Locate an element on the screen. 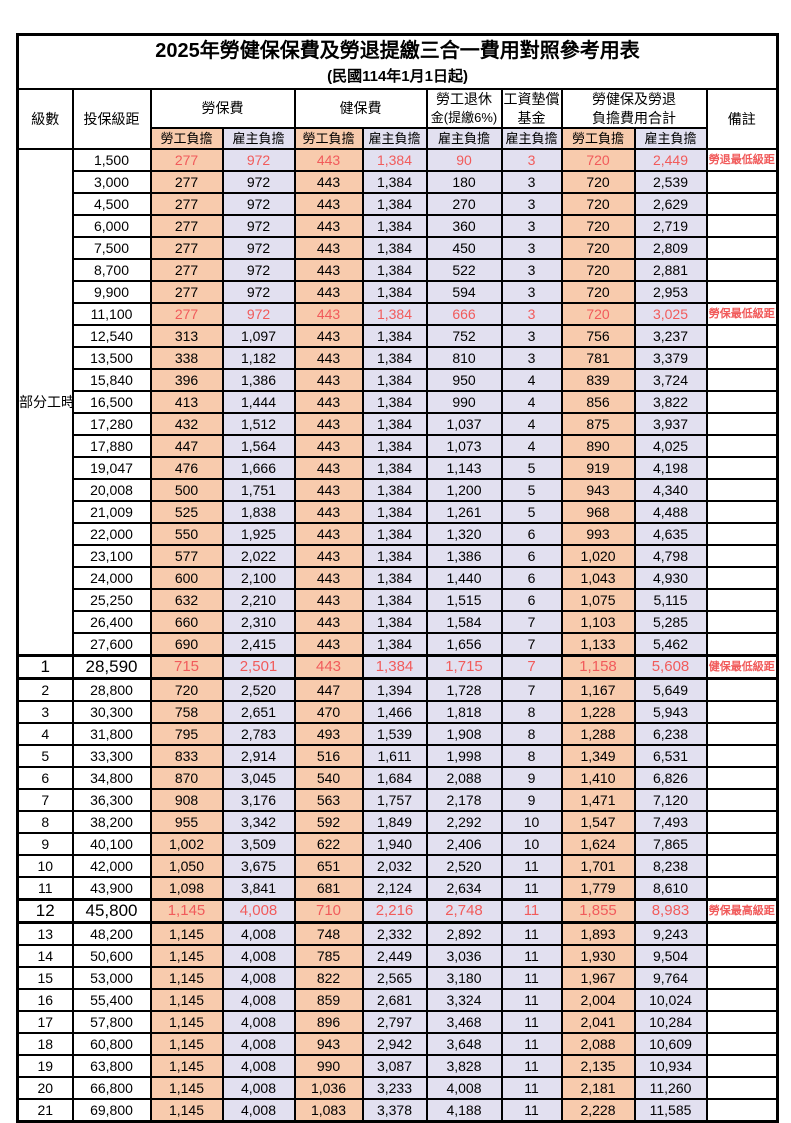  bracket-cell: 17,880 is located at coordinates (111, 446).